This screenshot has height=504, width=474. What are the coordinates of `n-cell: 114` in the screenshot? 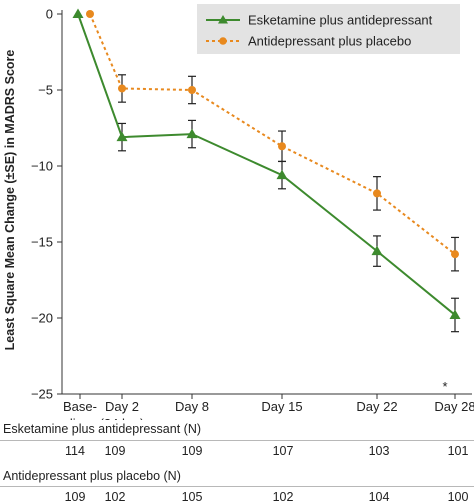 It's located at (75, 451).